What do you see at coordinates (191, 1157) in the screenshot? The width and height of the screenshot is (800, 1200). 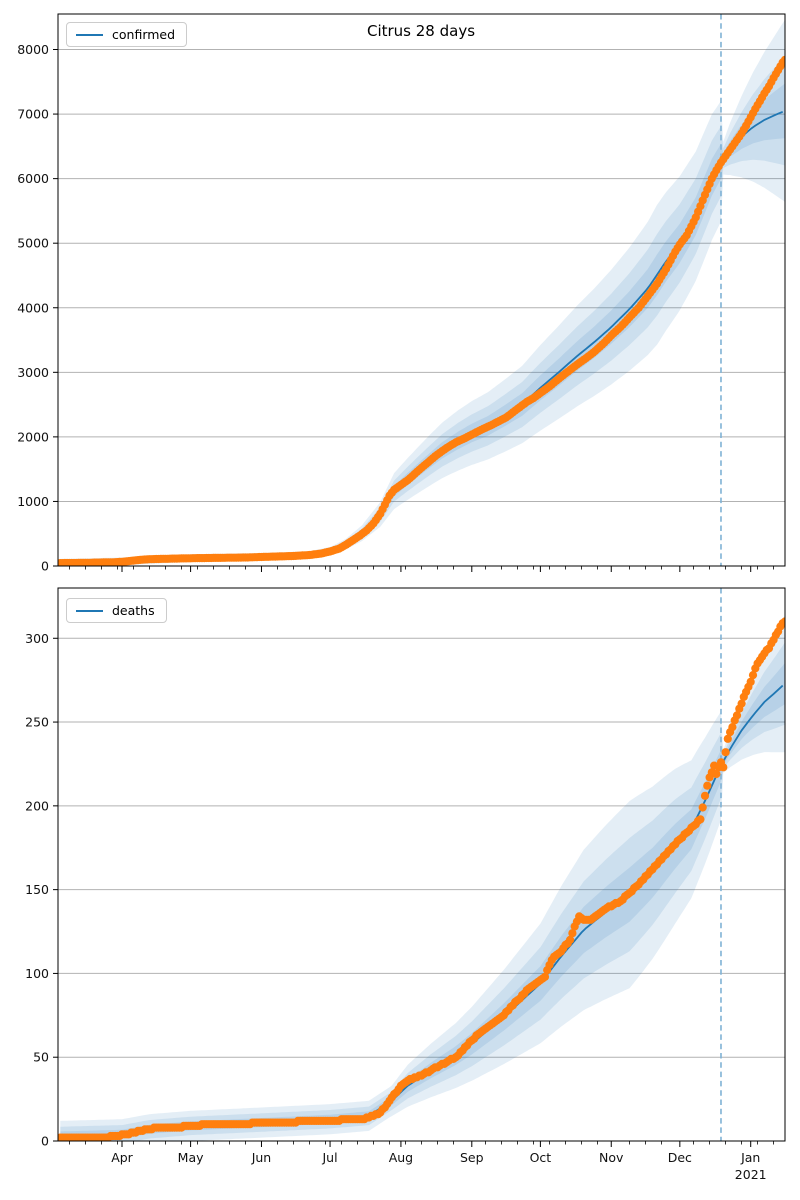 I see `x-tick-label: May` at bounding box center [191, 1157].